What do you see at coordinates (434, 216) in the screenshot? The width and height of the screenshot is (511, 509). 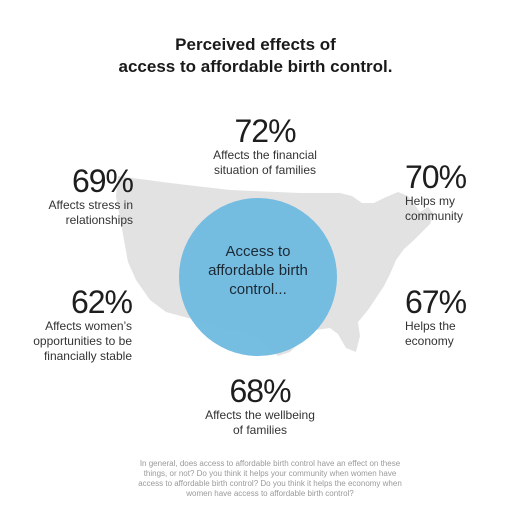 I see `stat-upper-right-label-2: community` at bounding box center [434, 216].